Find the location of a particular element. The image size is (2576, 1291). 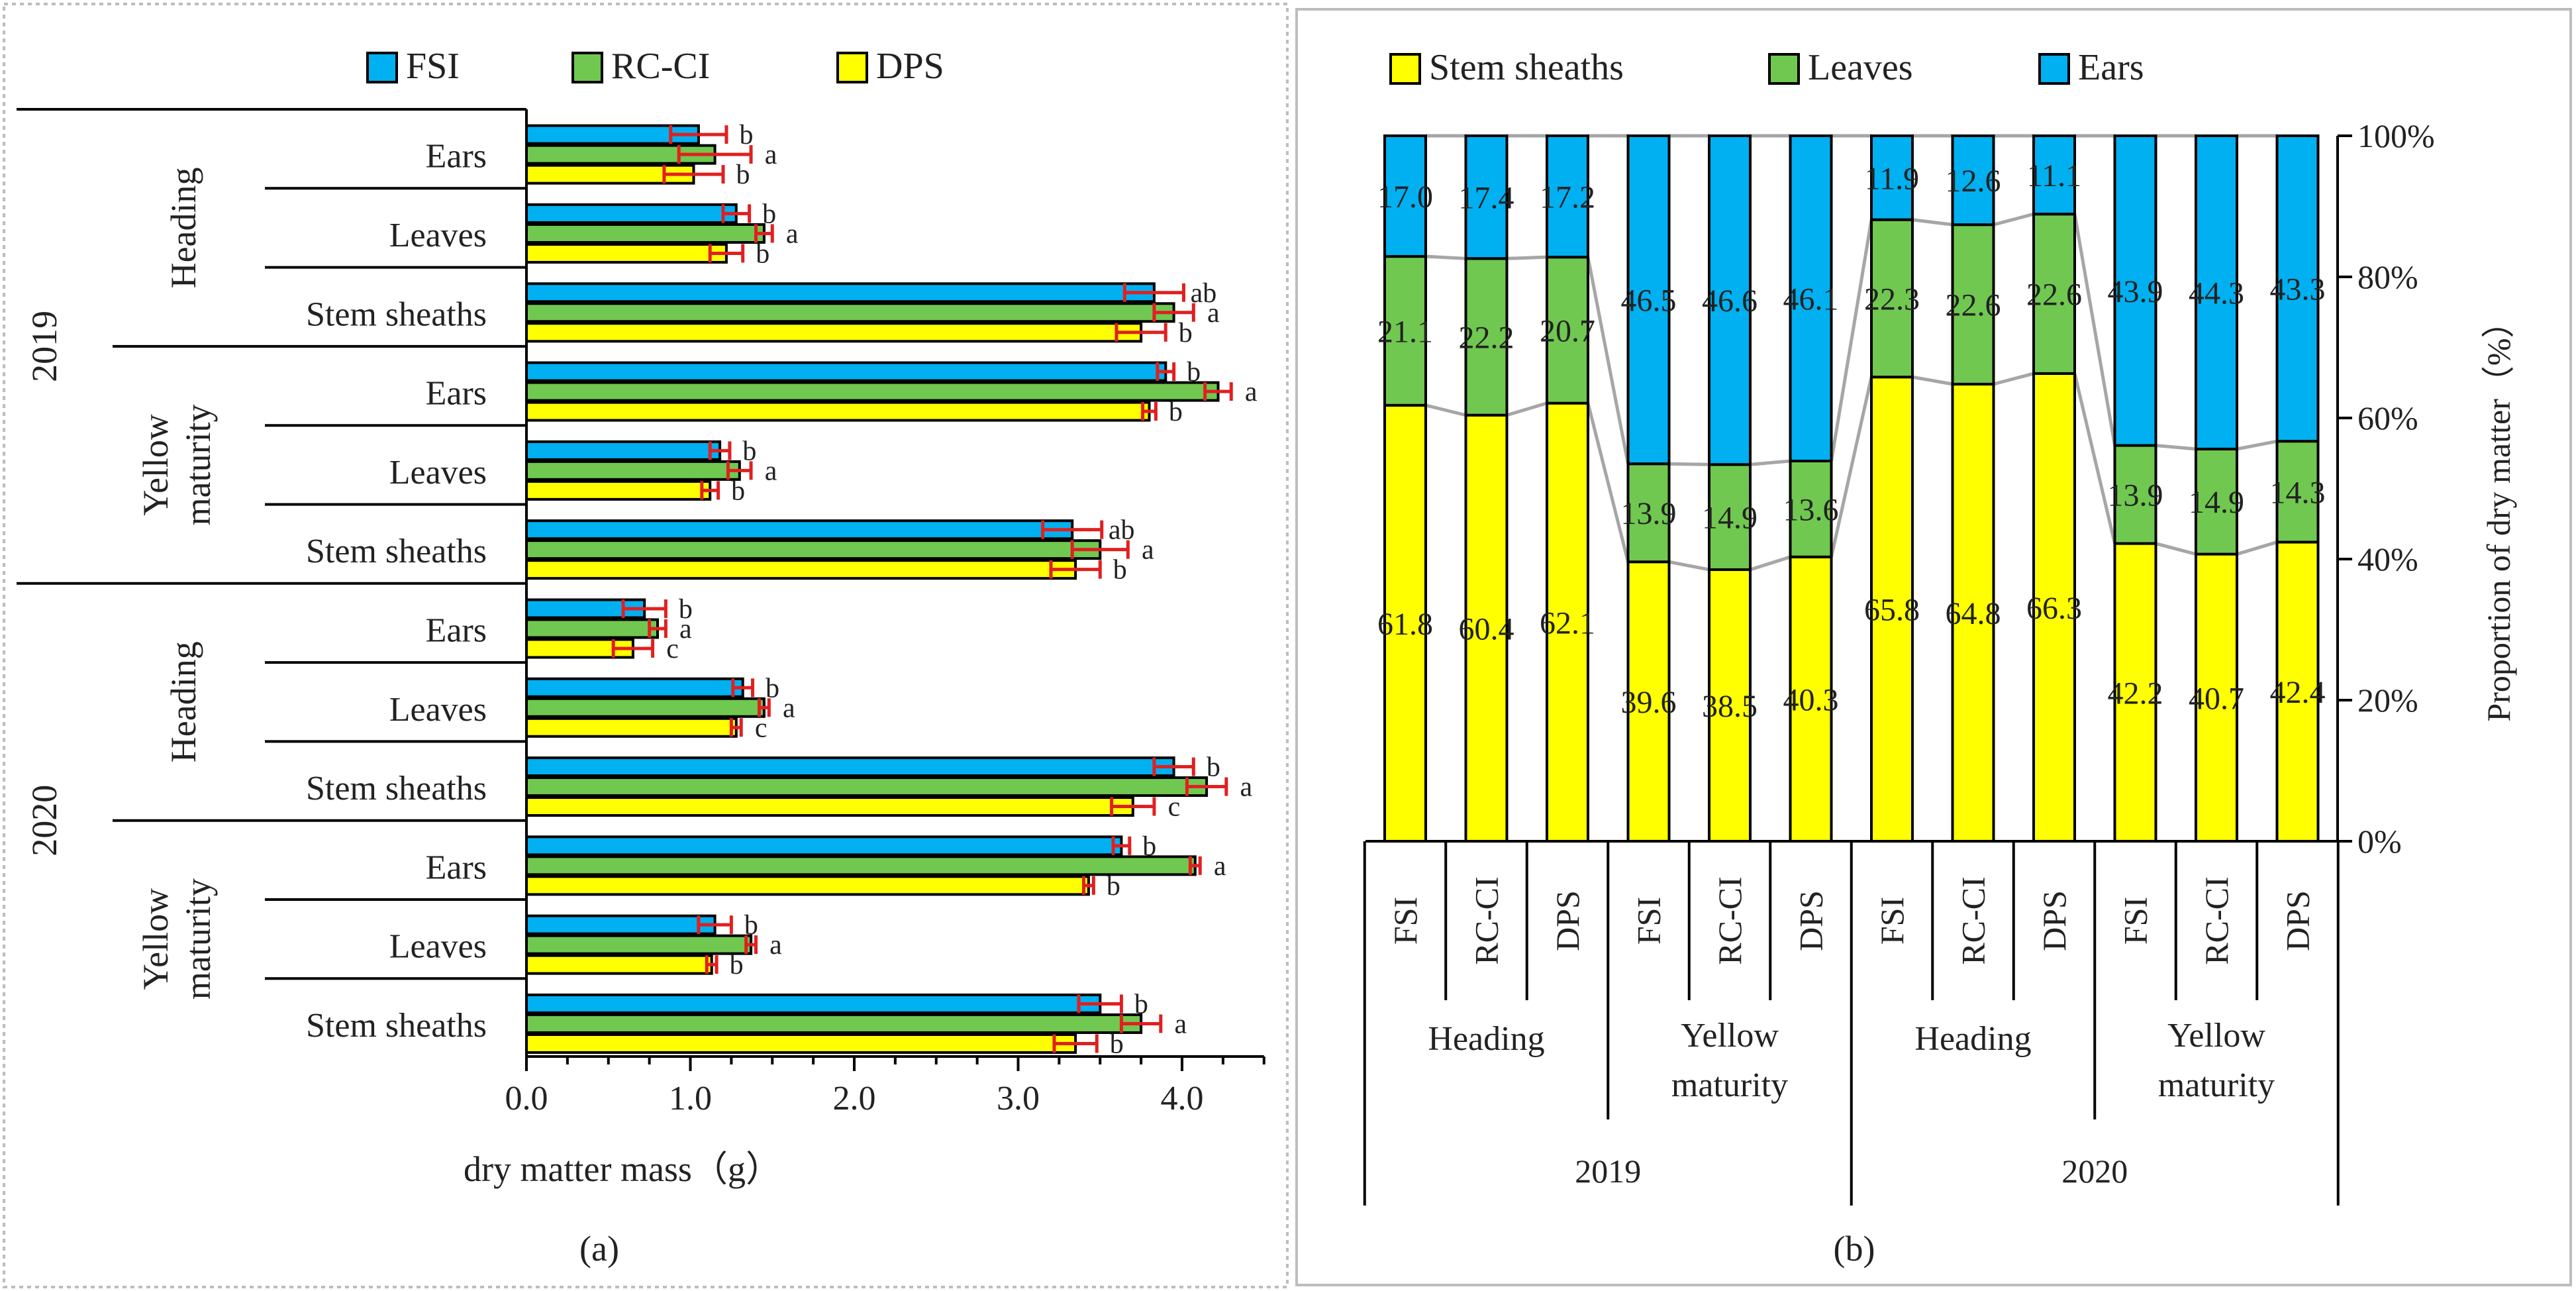

bar-2020-3-stem-sheaths-dps is located at coordinates (801, 1043).